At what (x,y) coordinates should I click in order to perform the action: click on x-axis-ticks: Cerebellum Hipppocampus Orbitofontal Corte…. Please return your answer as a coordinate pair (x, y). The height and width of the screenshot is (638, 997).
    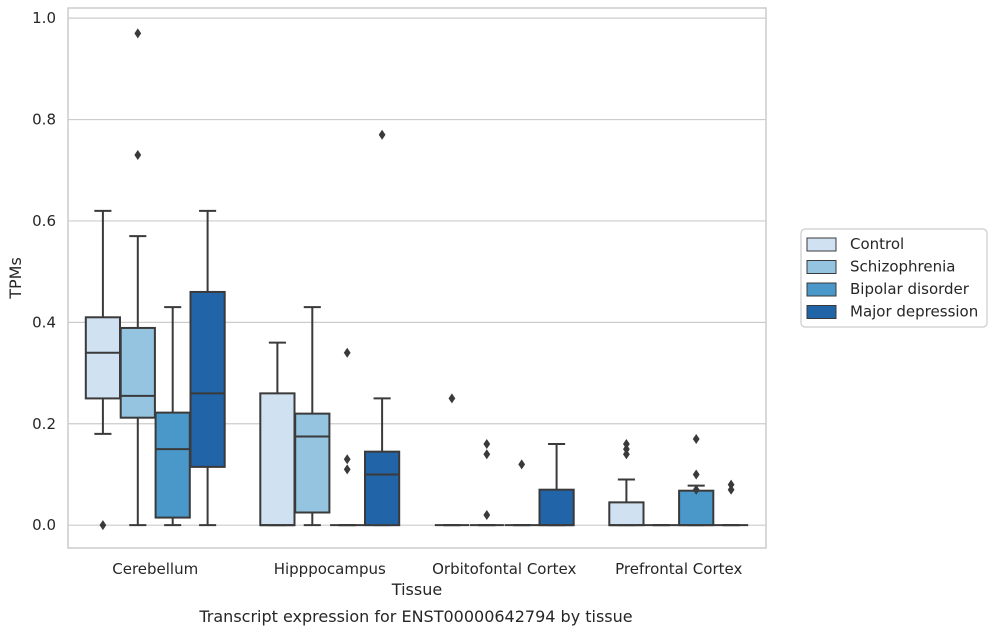
    Looking at the image, I should click on (427, 569).